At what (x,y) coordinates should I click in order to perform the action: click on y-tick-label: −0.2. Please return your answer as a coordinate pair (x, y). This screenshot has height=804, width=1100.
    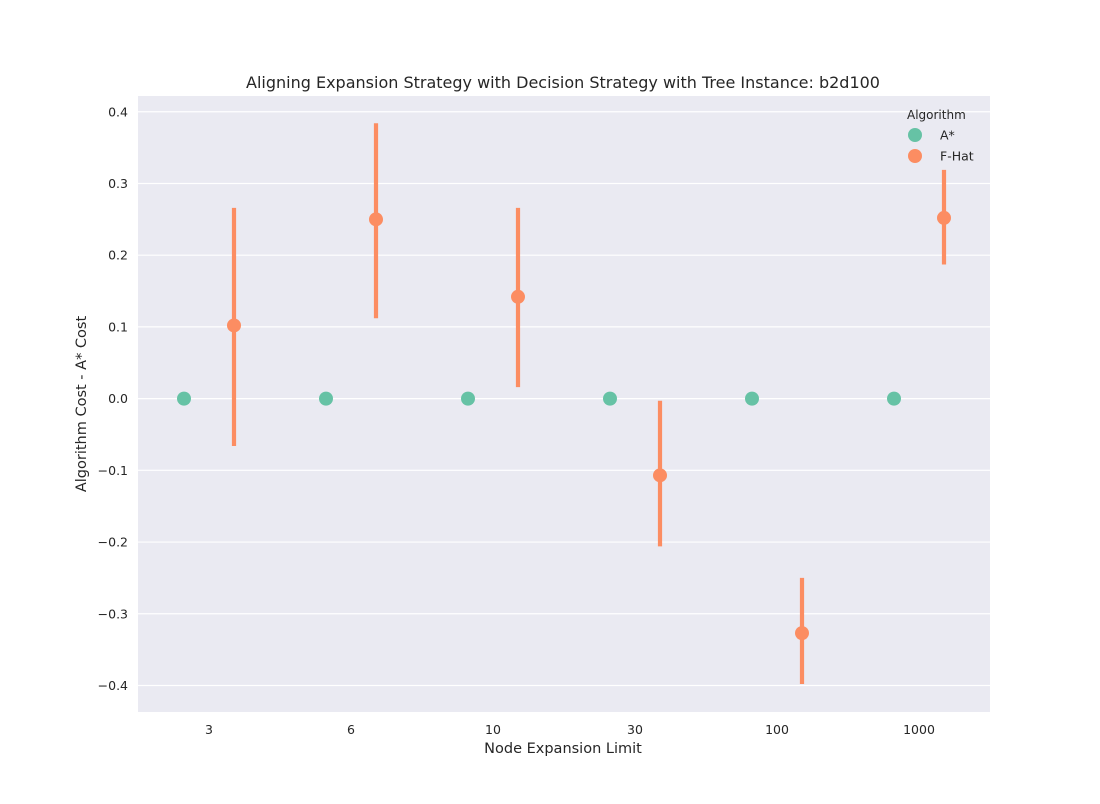
    Looking at the image, I should click on (113, 542).